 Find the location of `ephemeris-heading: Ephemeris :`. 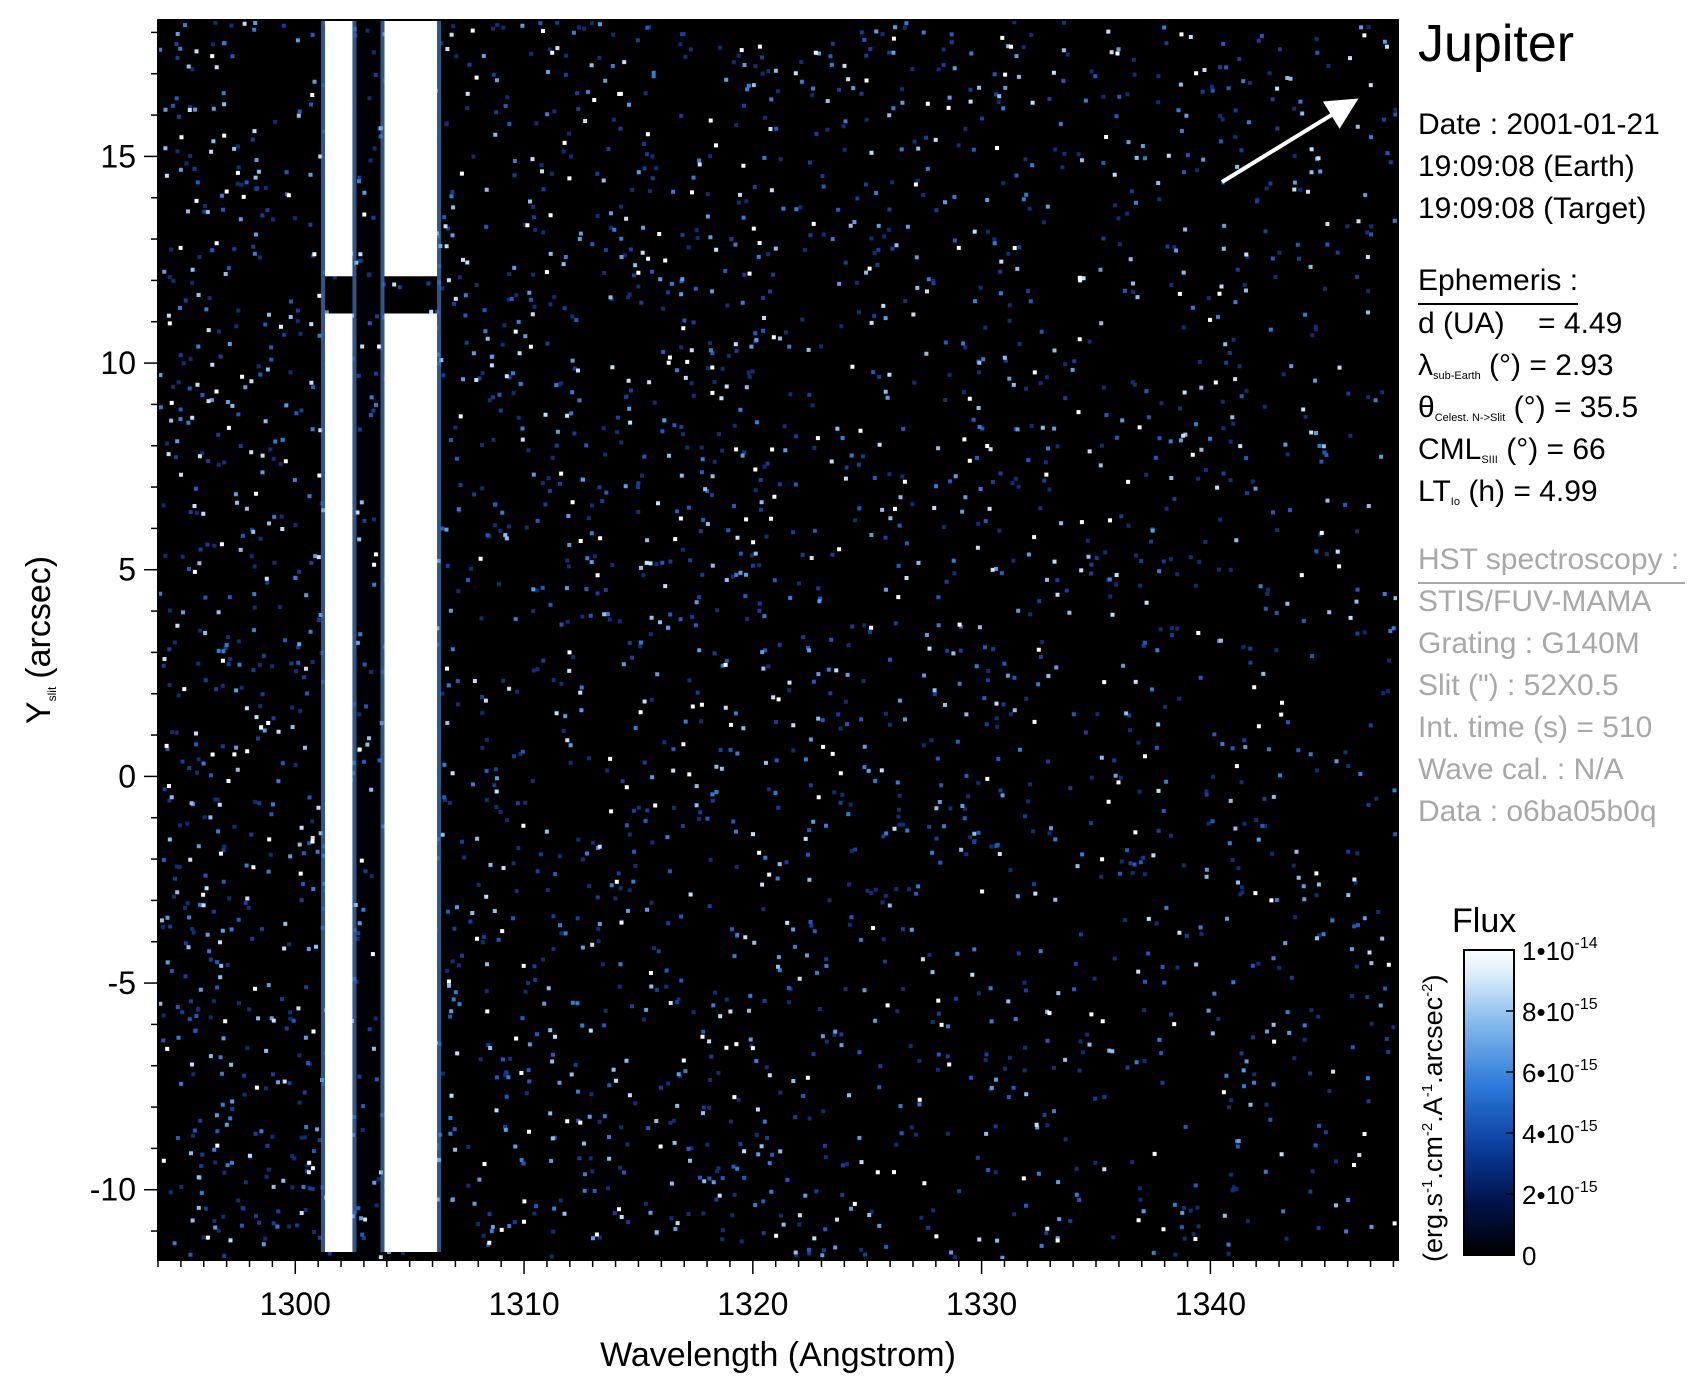

ephemeris-heading: Ephemeris : is located at coordinates (1498, 282).